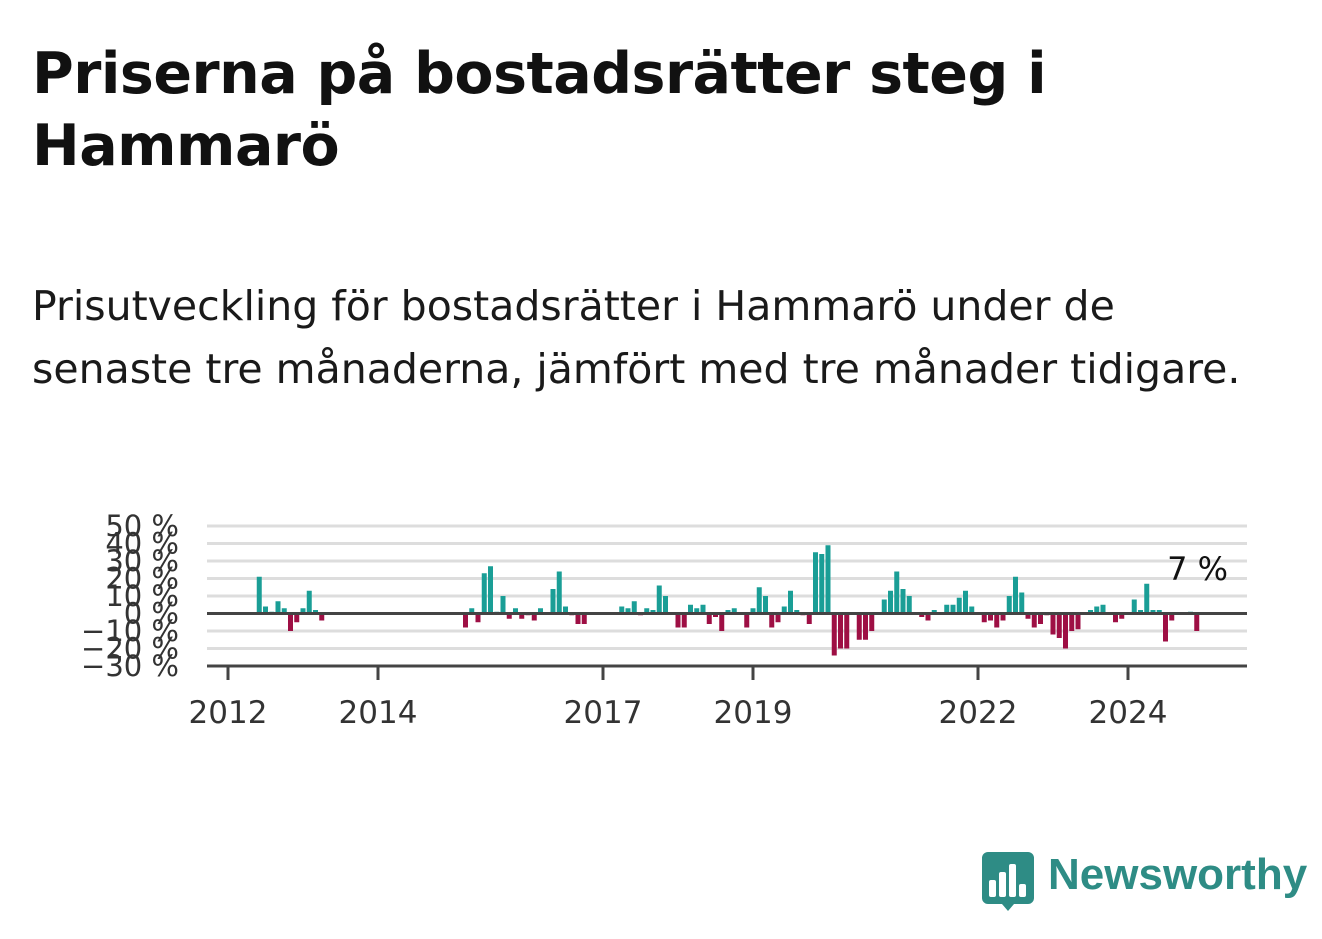  Describe the element at coordinates (1128, 713) in the screenshot. I see `x-tick-label: 2024` at that location.